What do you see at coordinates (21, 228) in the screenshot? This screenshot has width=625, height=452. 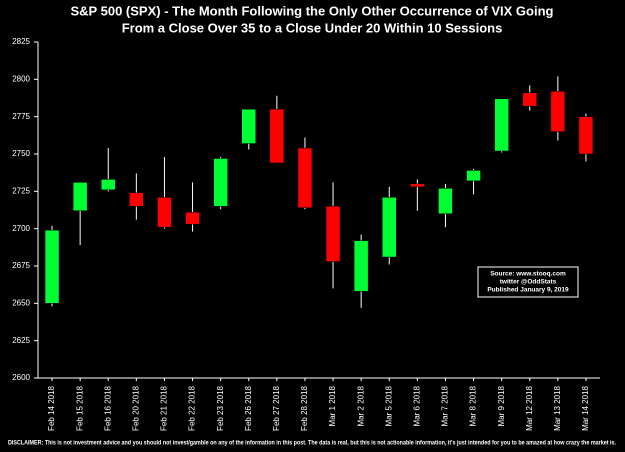 I see `y-tick-label: 2700` at bounding box center [21, 228].